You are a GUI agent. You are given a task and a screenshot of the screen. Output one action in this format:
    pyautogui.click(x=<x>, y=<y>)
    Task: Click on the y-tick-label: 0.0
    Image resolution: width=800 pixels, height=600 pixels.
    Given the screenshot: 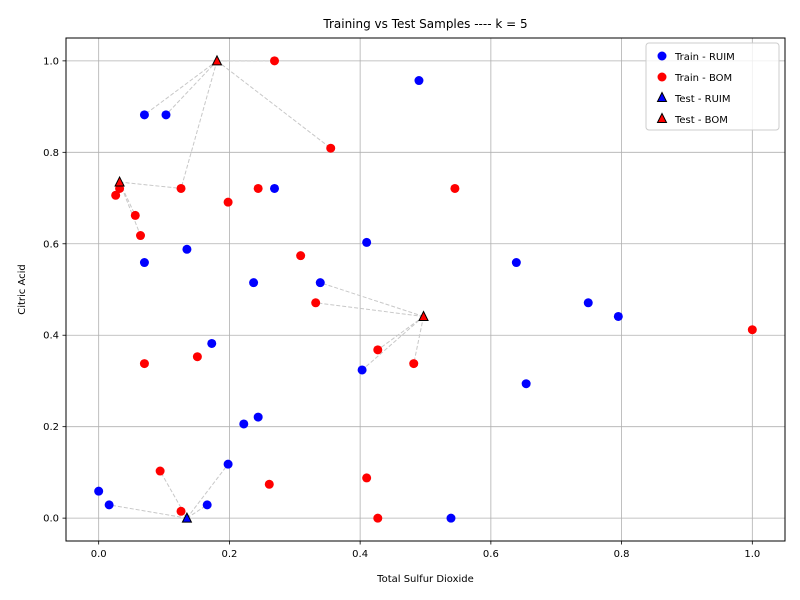 What is the action you would take?
    pyautogui.click(x=51, y=519)
    